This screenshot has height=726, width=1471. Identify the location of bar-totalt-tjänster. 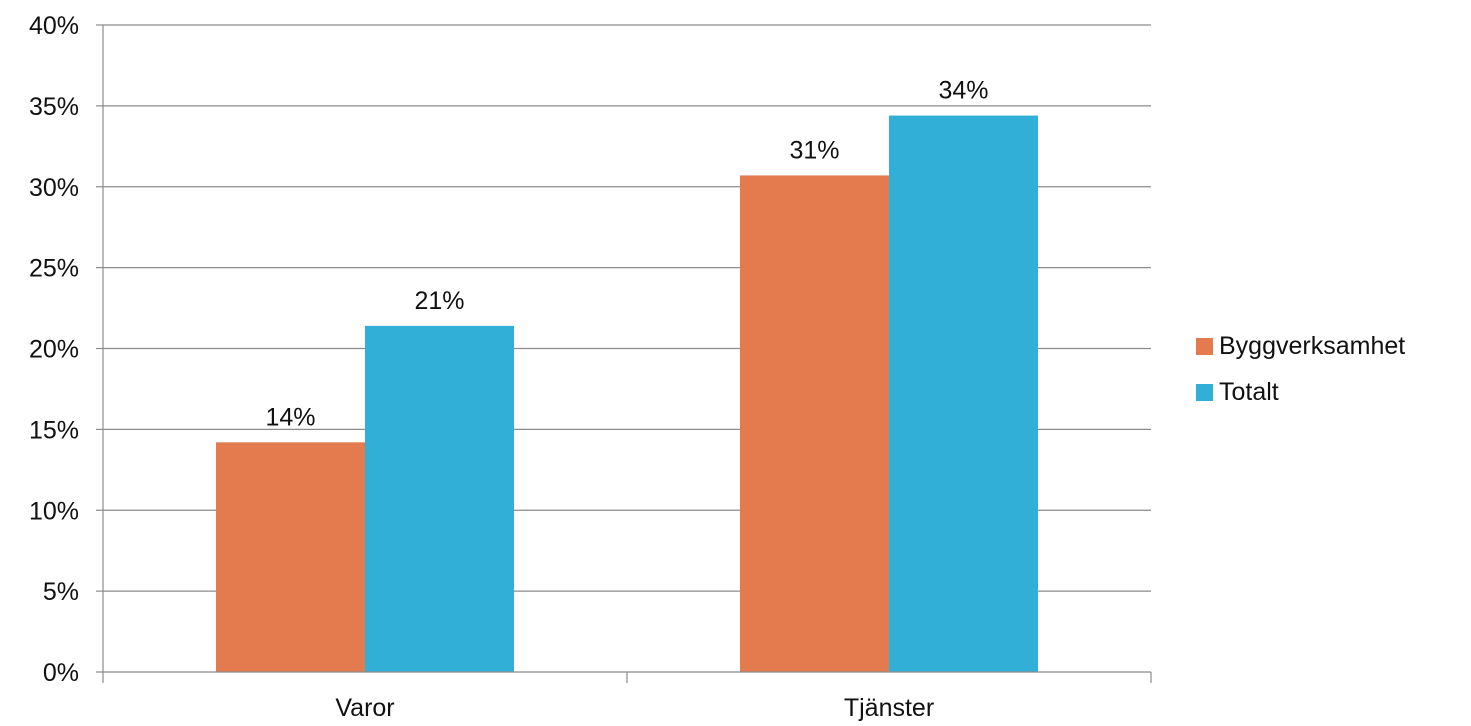
(963, 393).